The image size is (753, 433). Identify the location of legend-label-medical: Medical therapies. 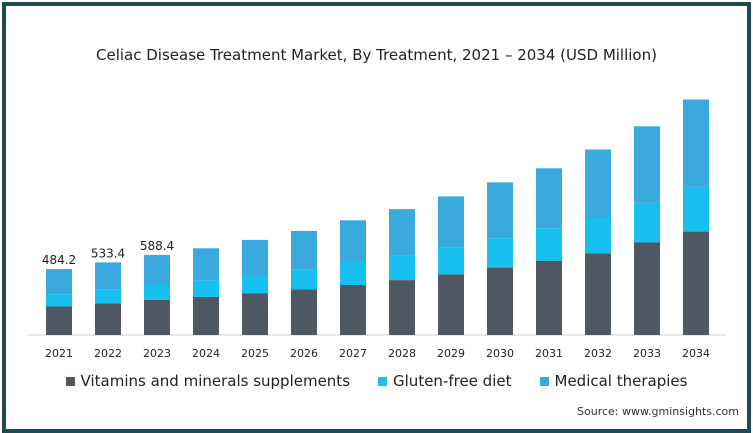
(621, 381).